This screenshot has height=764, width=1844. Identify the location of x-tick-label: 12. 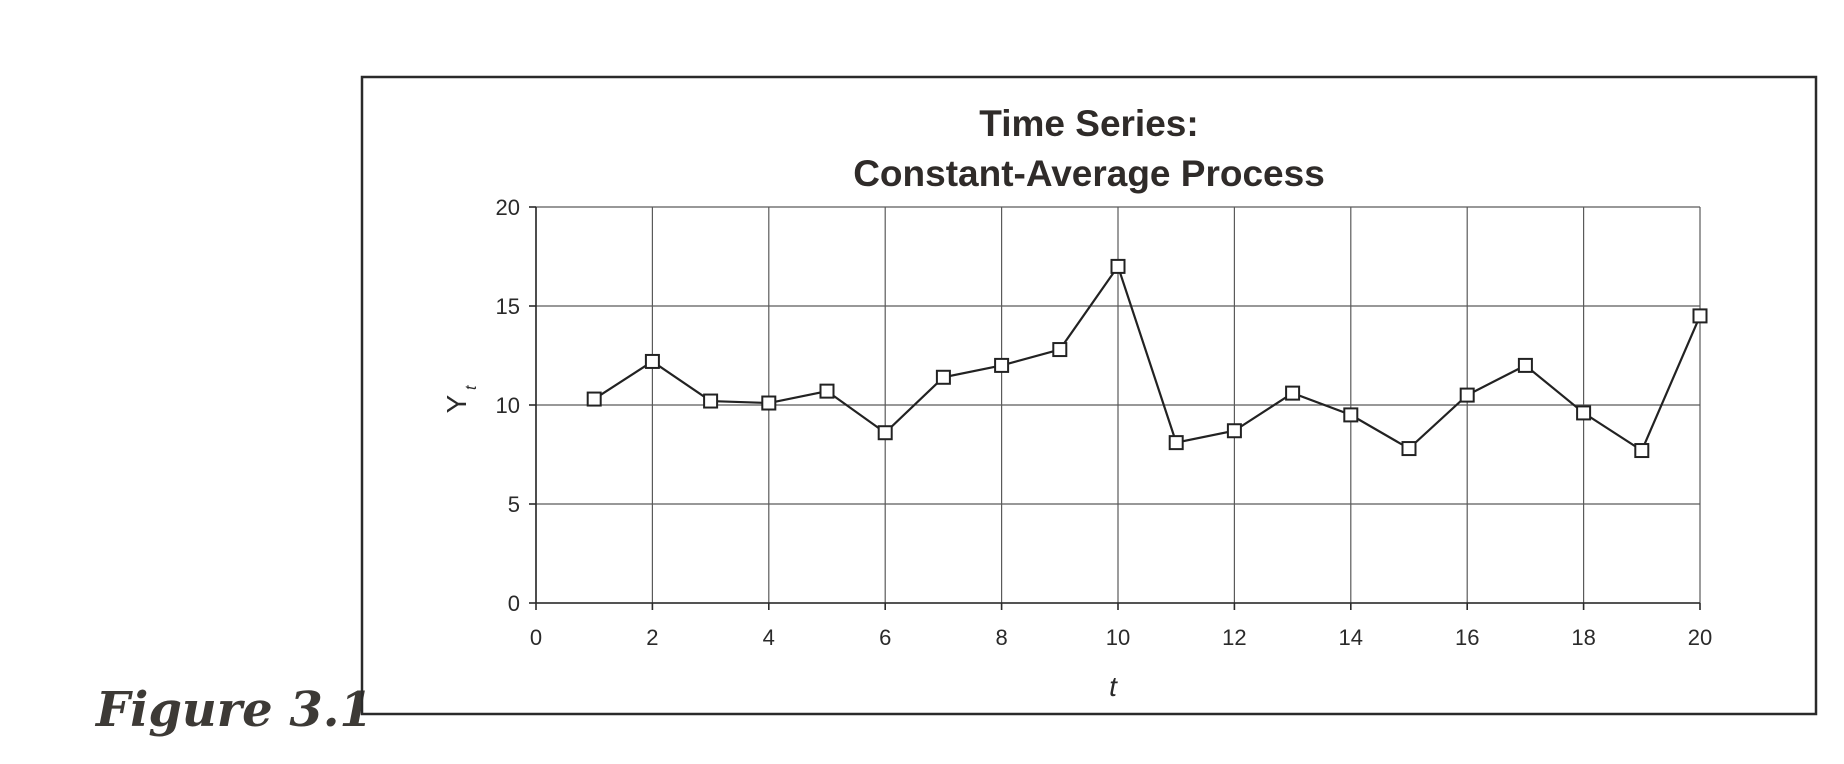
(1234, 637).